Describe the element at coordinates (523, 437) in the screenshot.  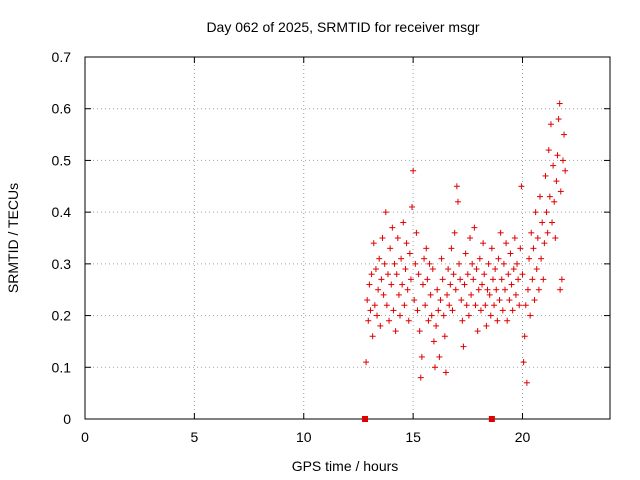
I see `x-tick-label: 20` at that location.